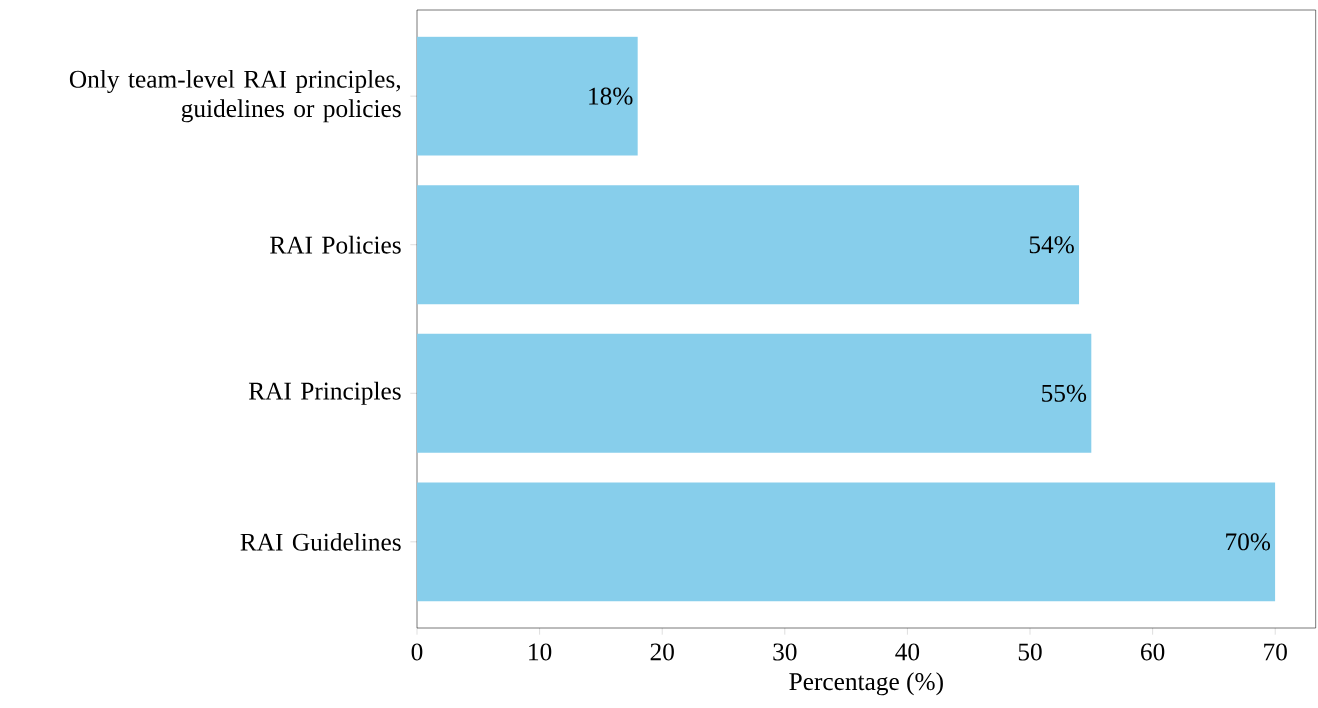  I want to click on x-tick-label: 60, so click(1153, 652).